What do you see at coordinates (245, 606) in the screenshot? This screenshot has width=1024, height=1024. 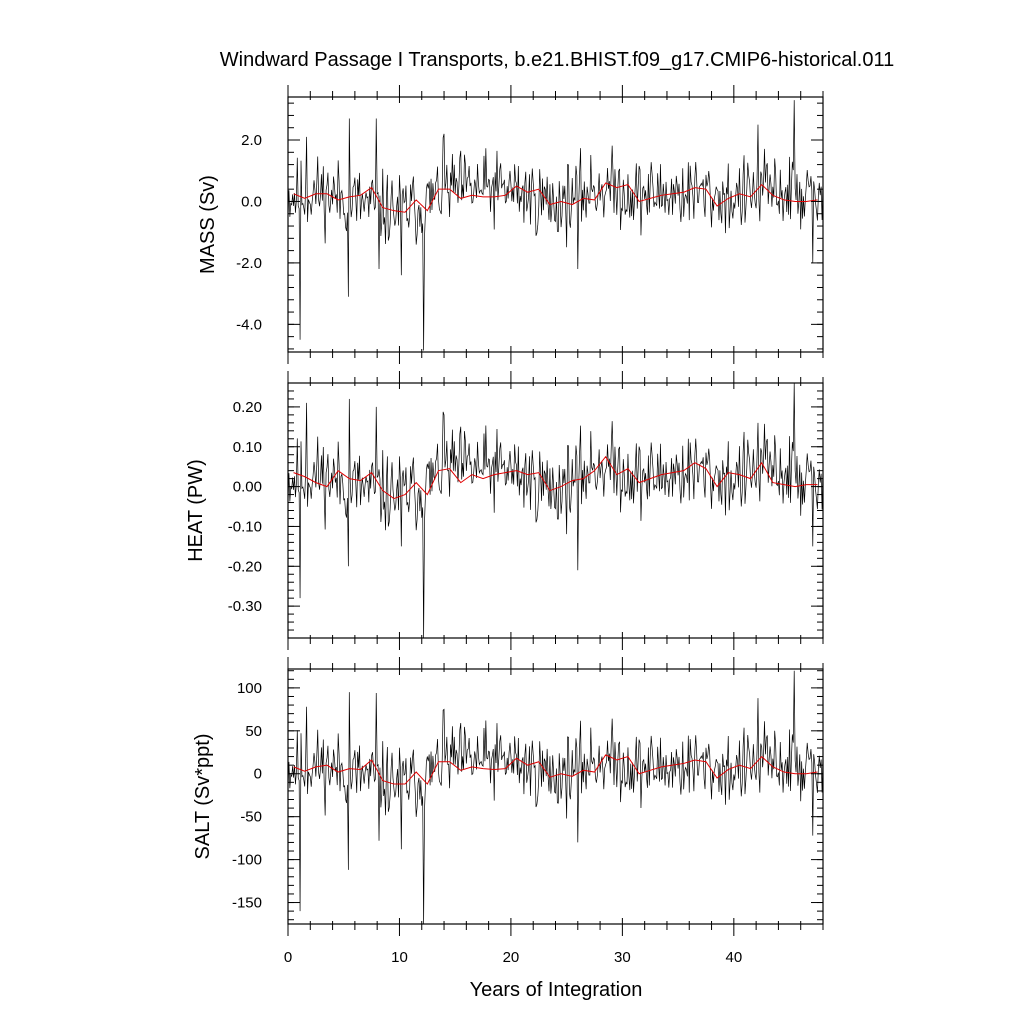 I see `y-tick-label: -0.30` at bounding box center [245, 606].